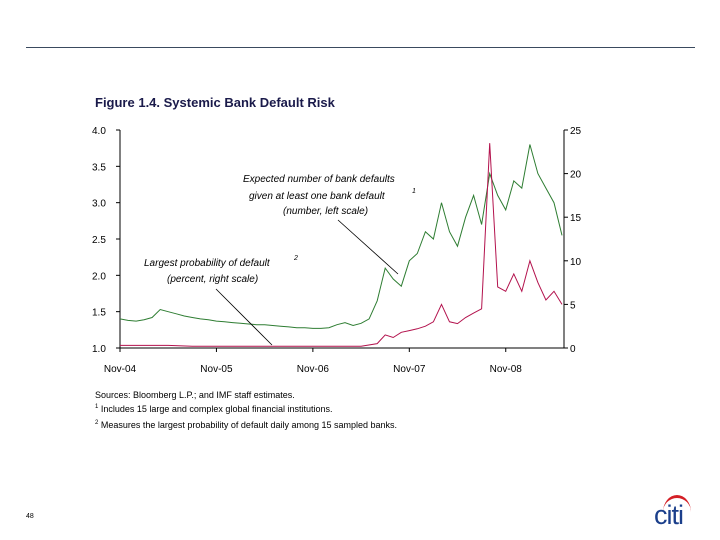 The width and height of the screenshot is (720, 540). What do you see at coordinates (207, 263) in the screenshot?
I see `annotation-2-line-1: Largest probability of default` at bounding box center [207, 263].